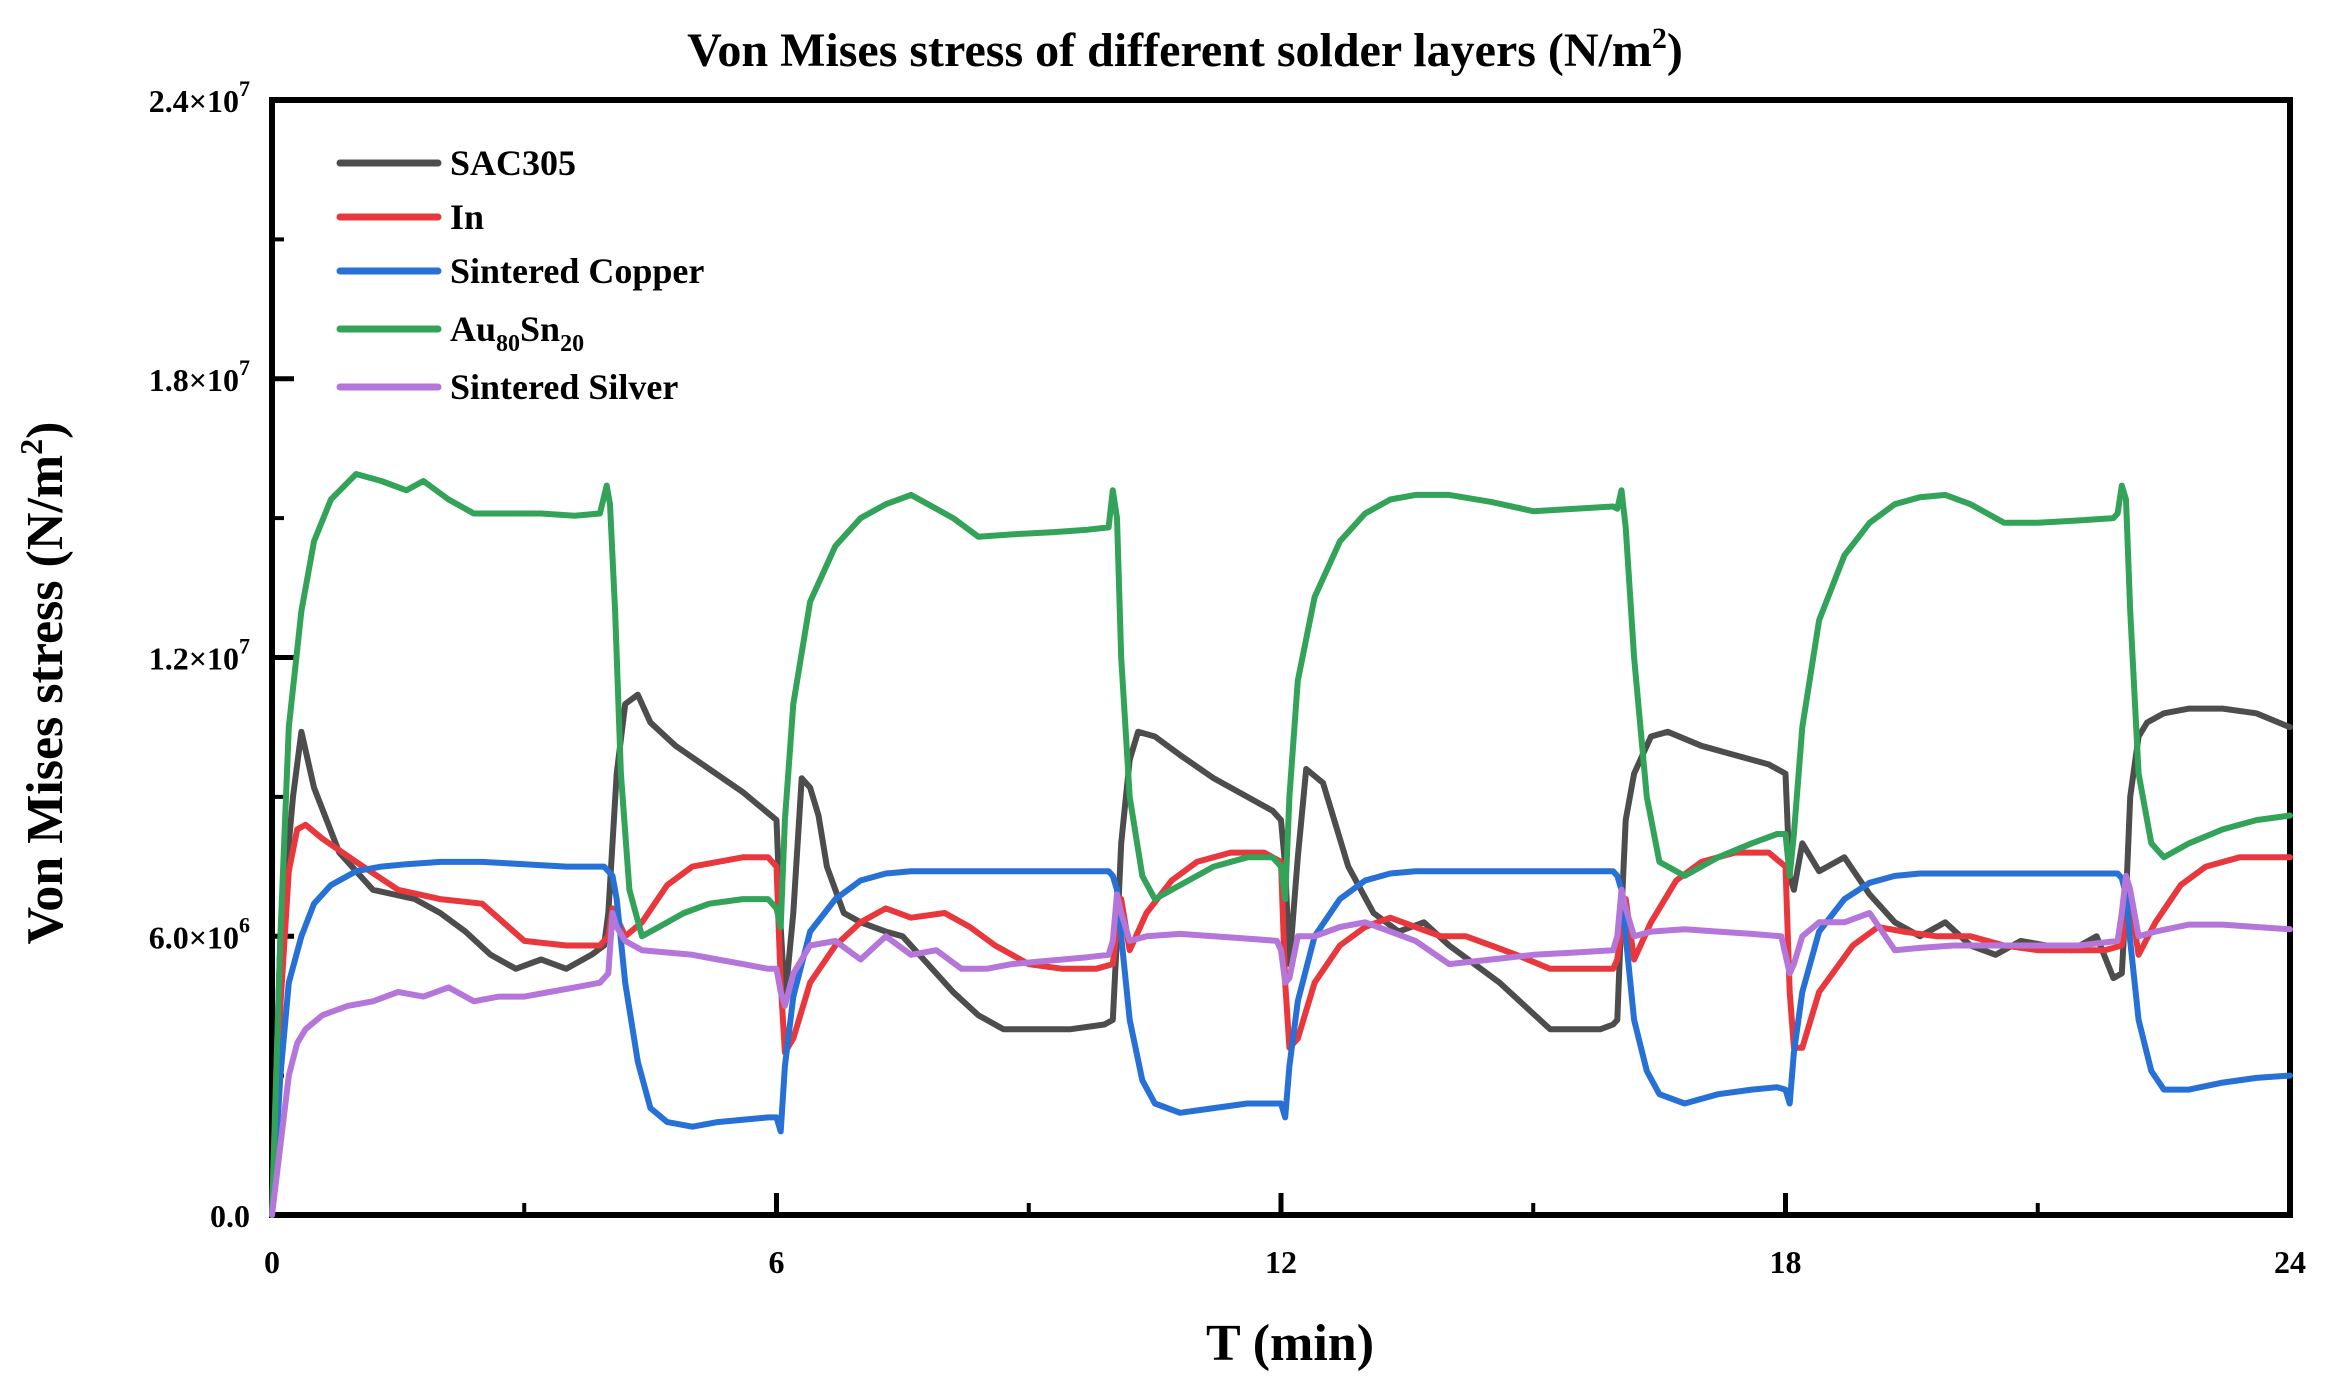  What do you see at coordinates (1786, 1262) in the screenshot?
I see `x-tick-label: 18` at bounding box center [1786, 1262].